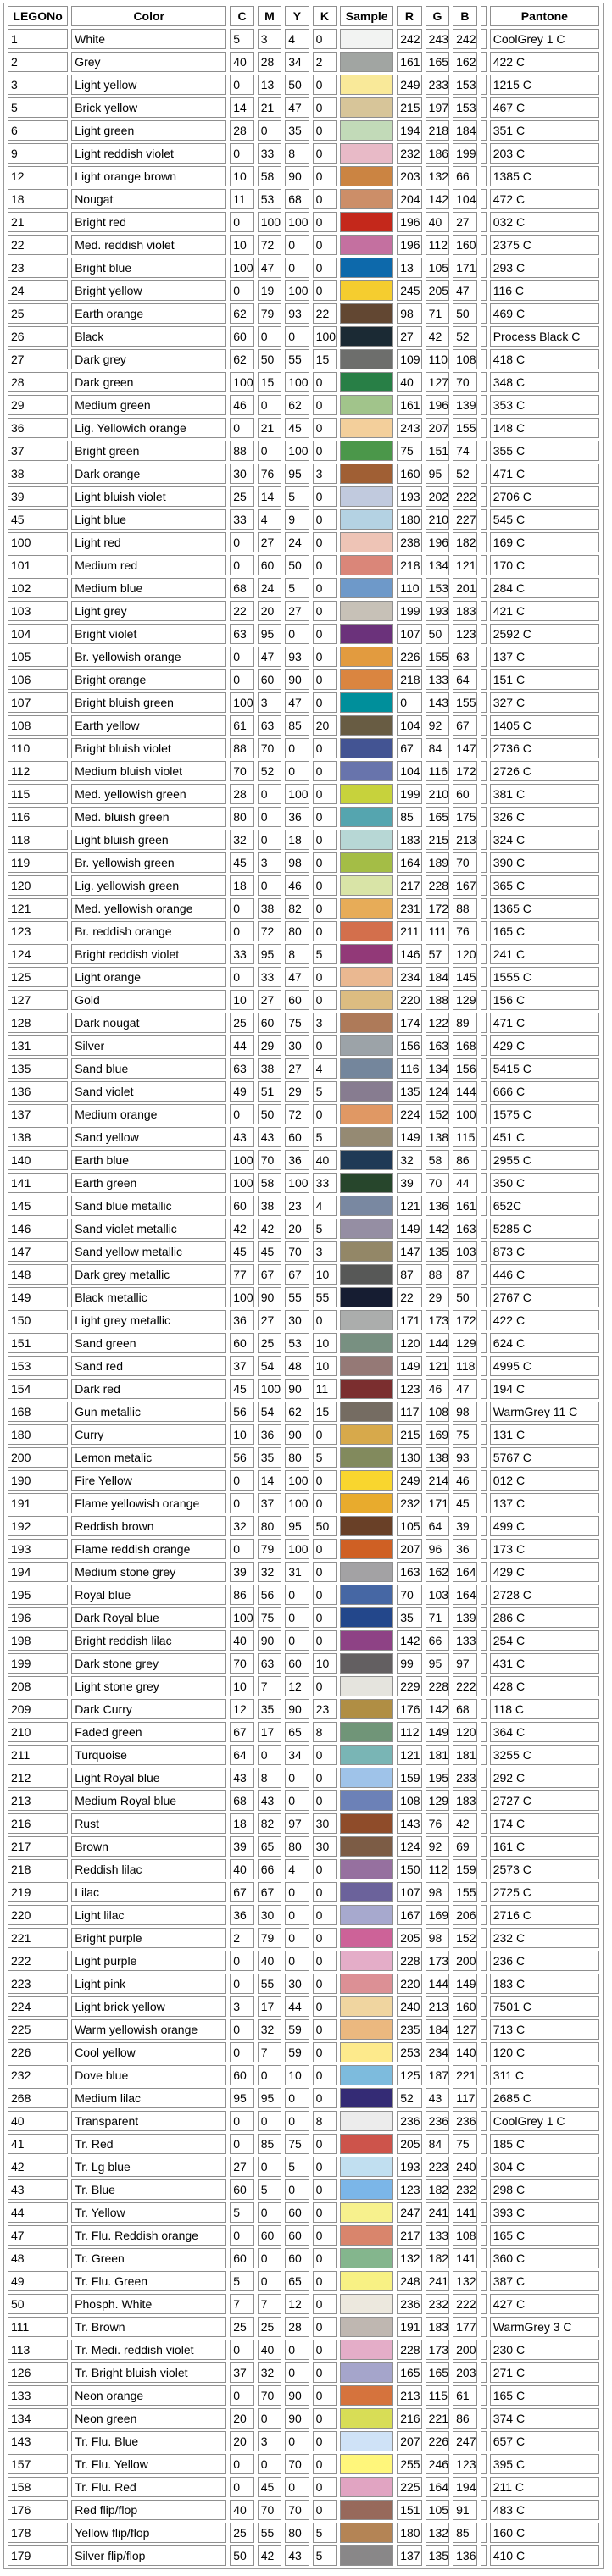 The width and height of the screenshot is (612, 2576). What do you see at coordinates (438, 2144) in the screenshot?
I see `green-cell: 84` at bounding box center [438, 2144].